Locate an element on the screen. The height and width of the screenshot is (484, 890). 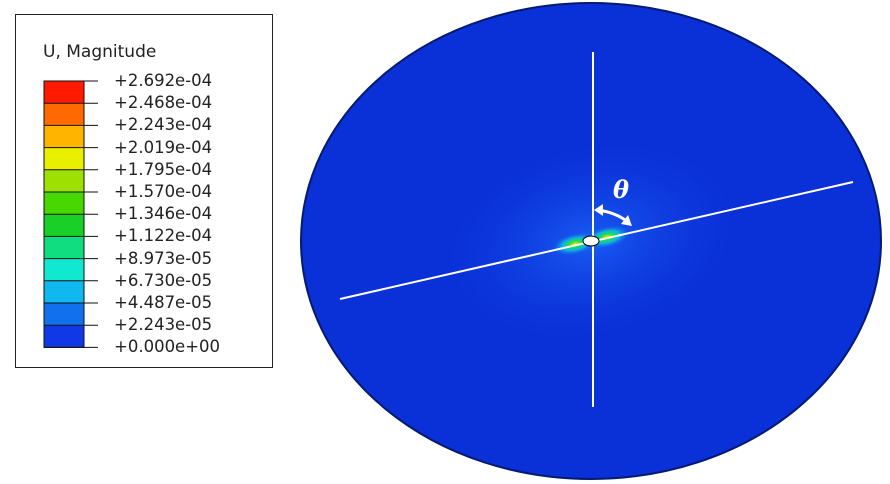
angle-label: θ is located at coordinates (621, 189).